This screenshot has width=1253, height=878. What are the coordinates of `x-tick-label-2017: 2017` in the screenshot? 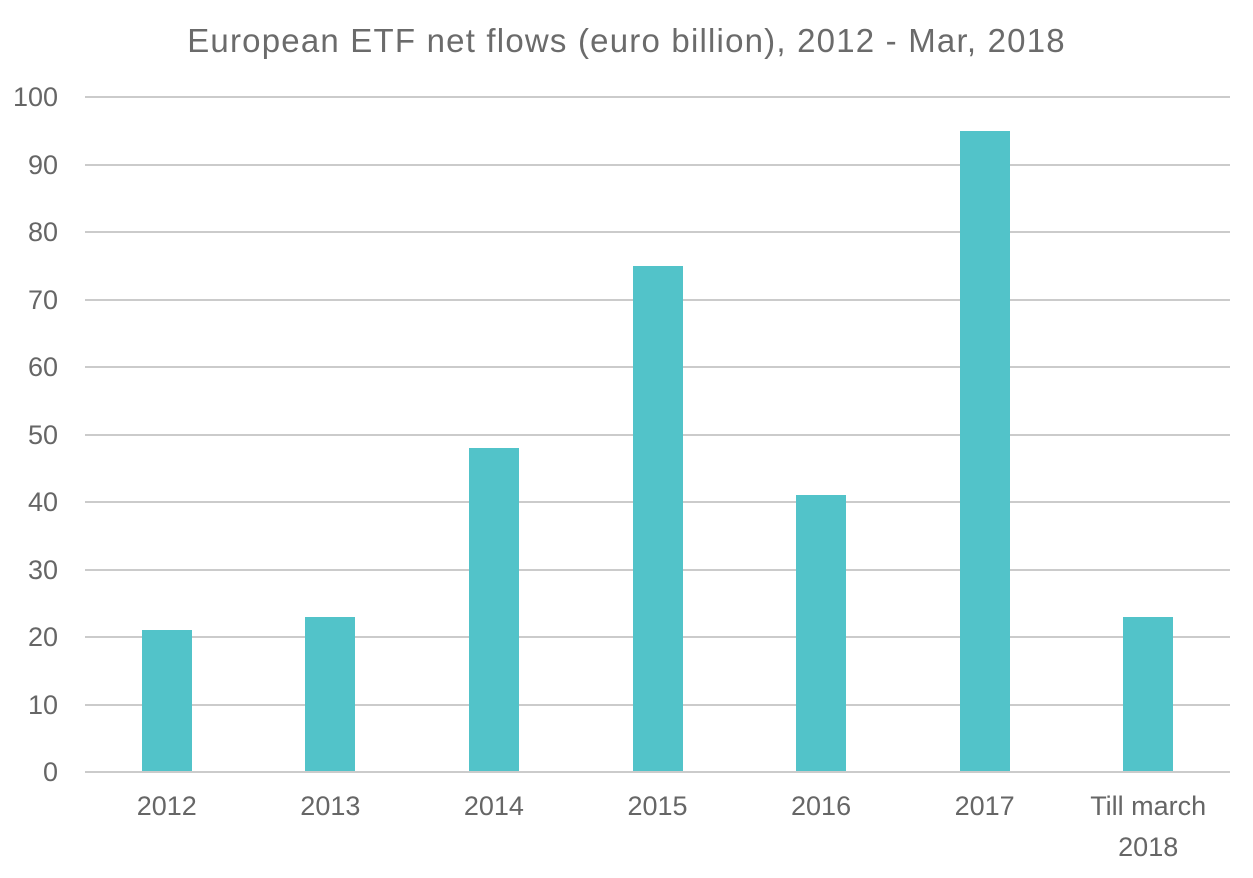 It's located at (984, 806).